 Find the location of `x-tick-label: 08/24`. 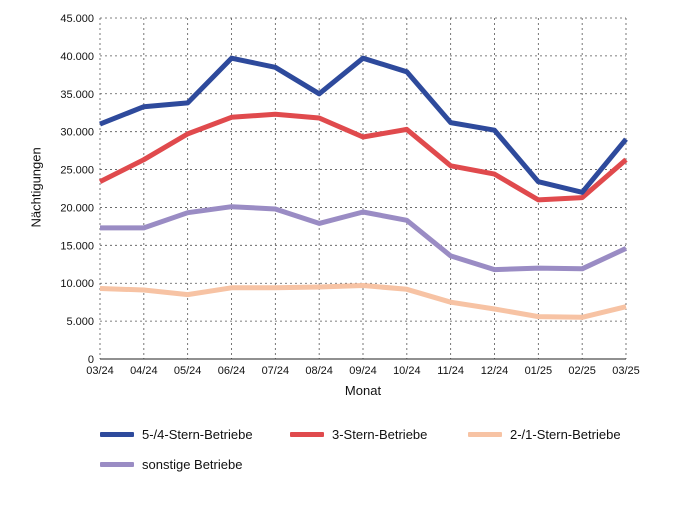

x-tick-label: 08/24 is located at coordinates (319, 371).